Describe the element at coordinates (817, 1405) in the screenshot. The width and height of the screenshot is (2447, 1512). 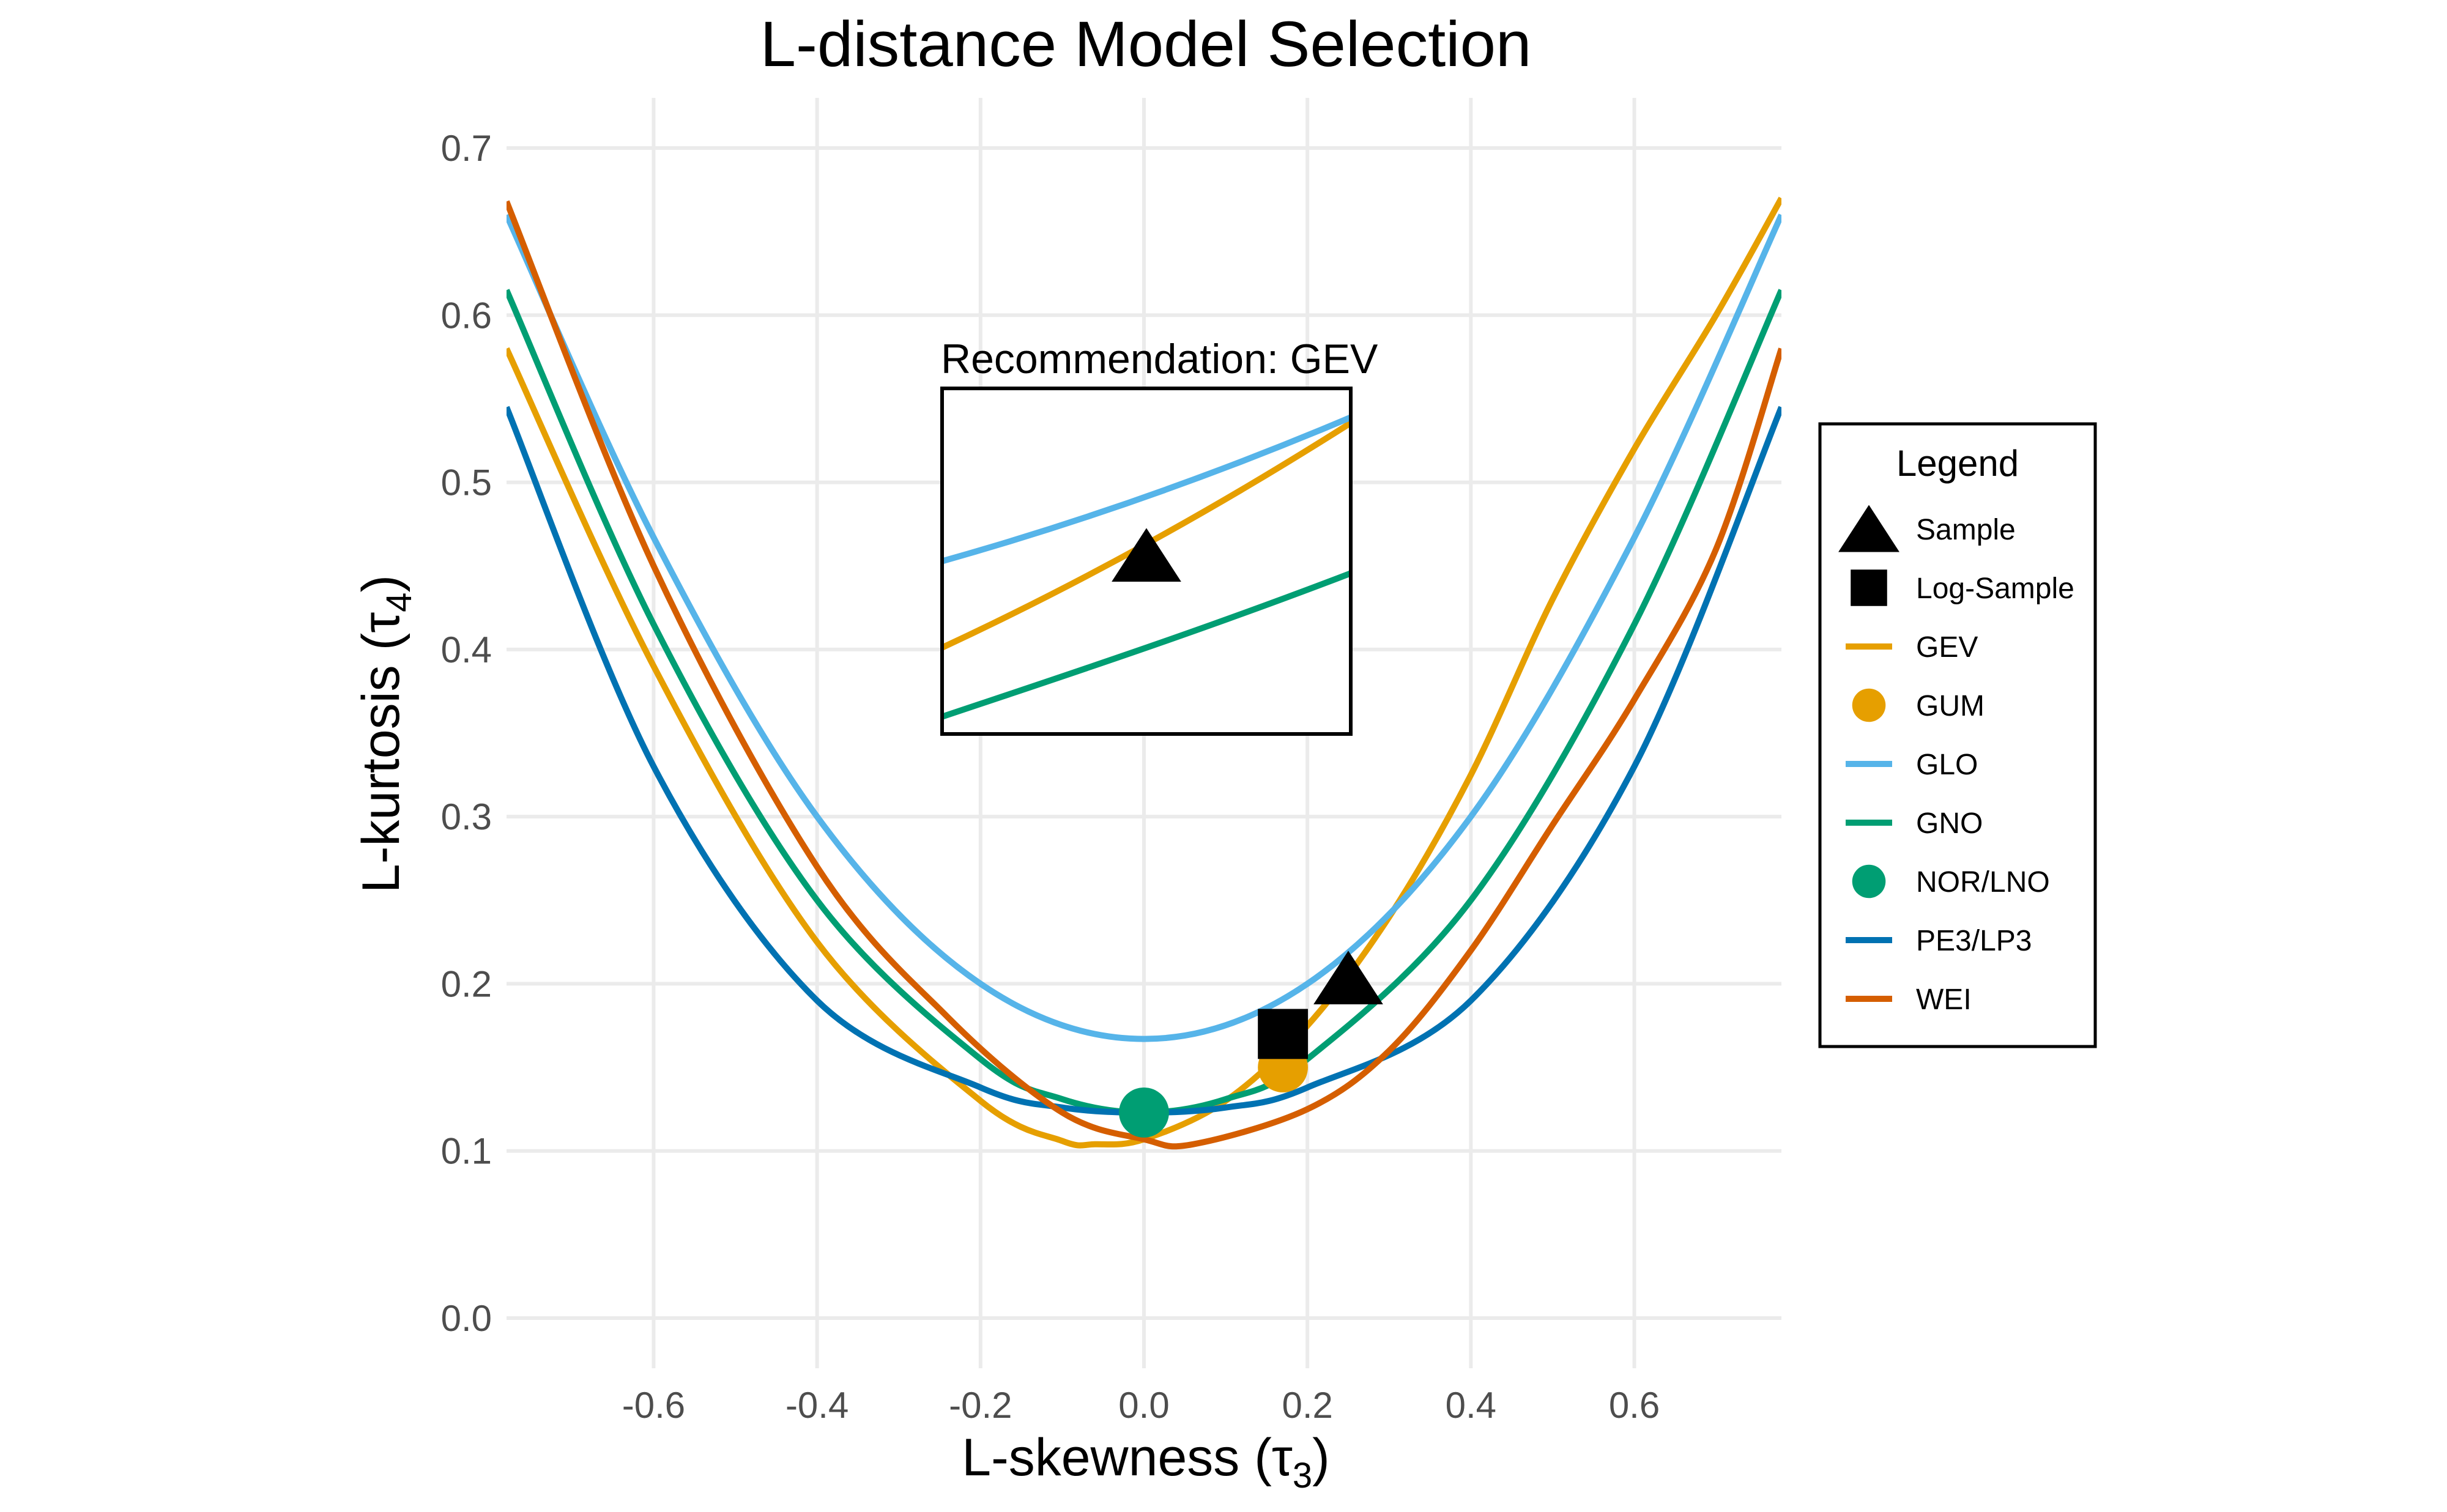
I see `x-tick-label: -0.4` at that location.